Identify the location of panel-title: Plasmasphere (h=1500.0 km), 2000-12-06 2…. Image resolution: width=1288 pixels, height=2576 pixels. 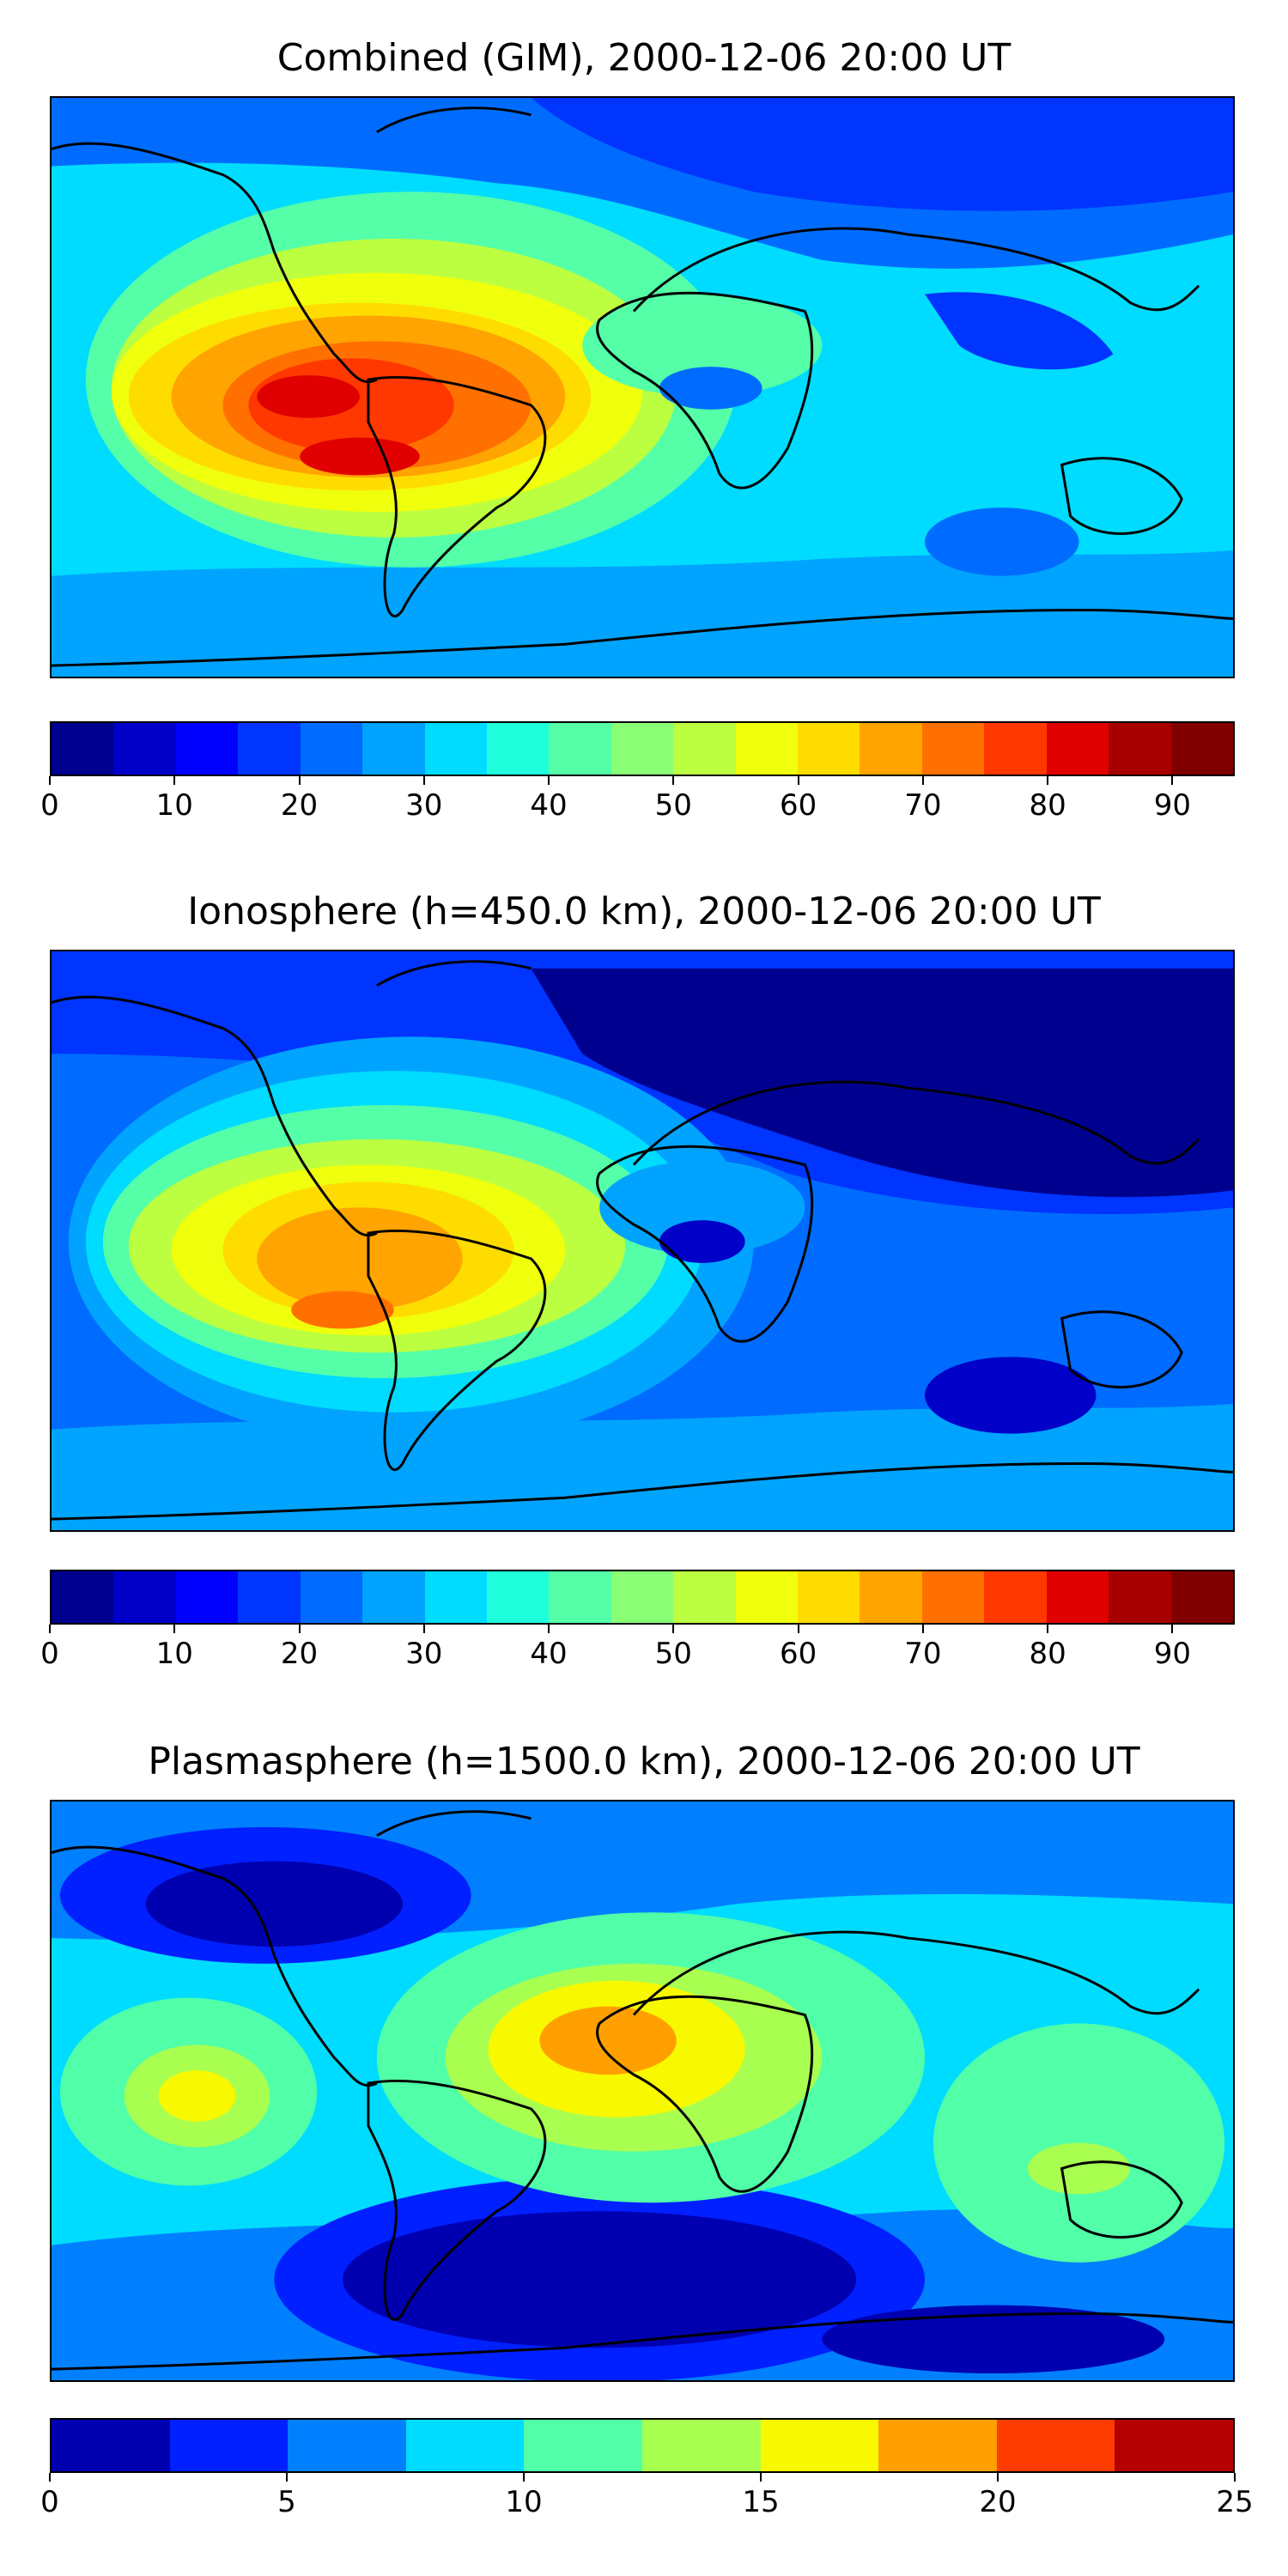
(644, 1762).